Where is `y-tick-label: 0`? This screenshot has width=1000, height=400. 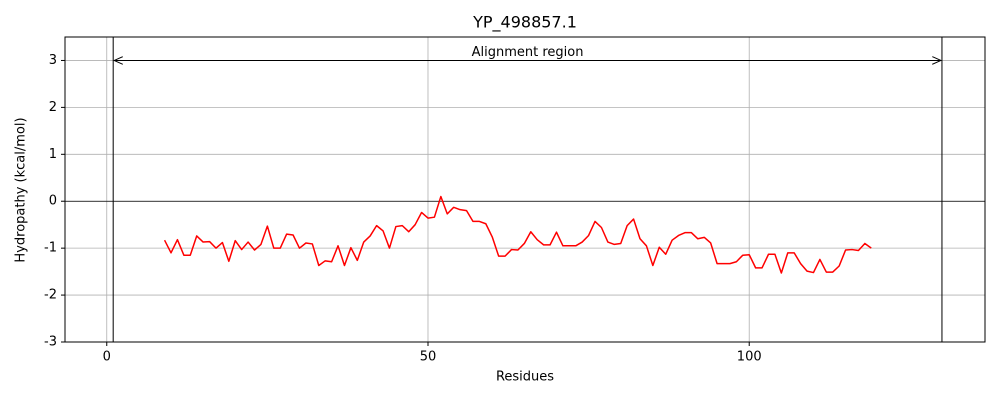 y-tick-label: 0 is located at coordinates (53, 201).